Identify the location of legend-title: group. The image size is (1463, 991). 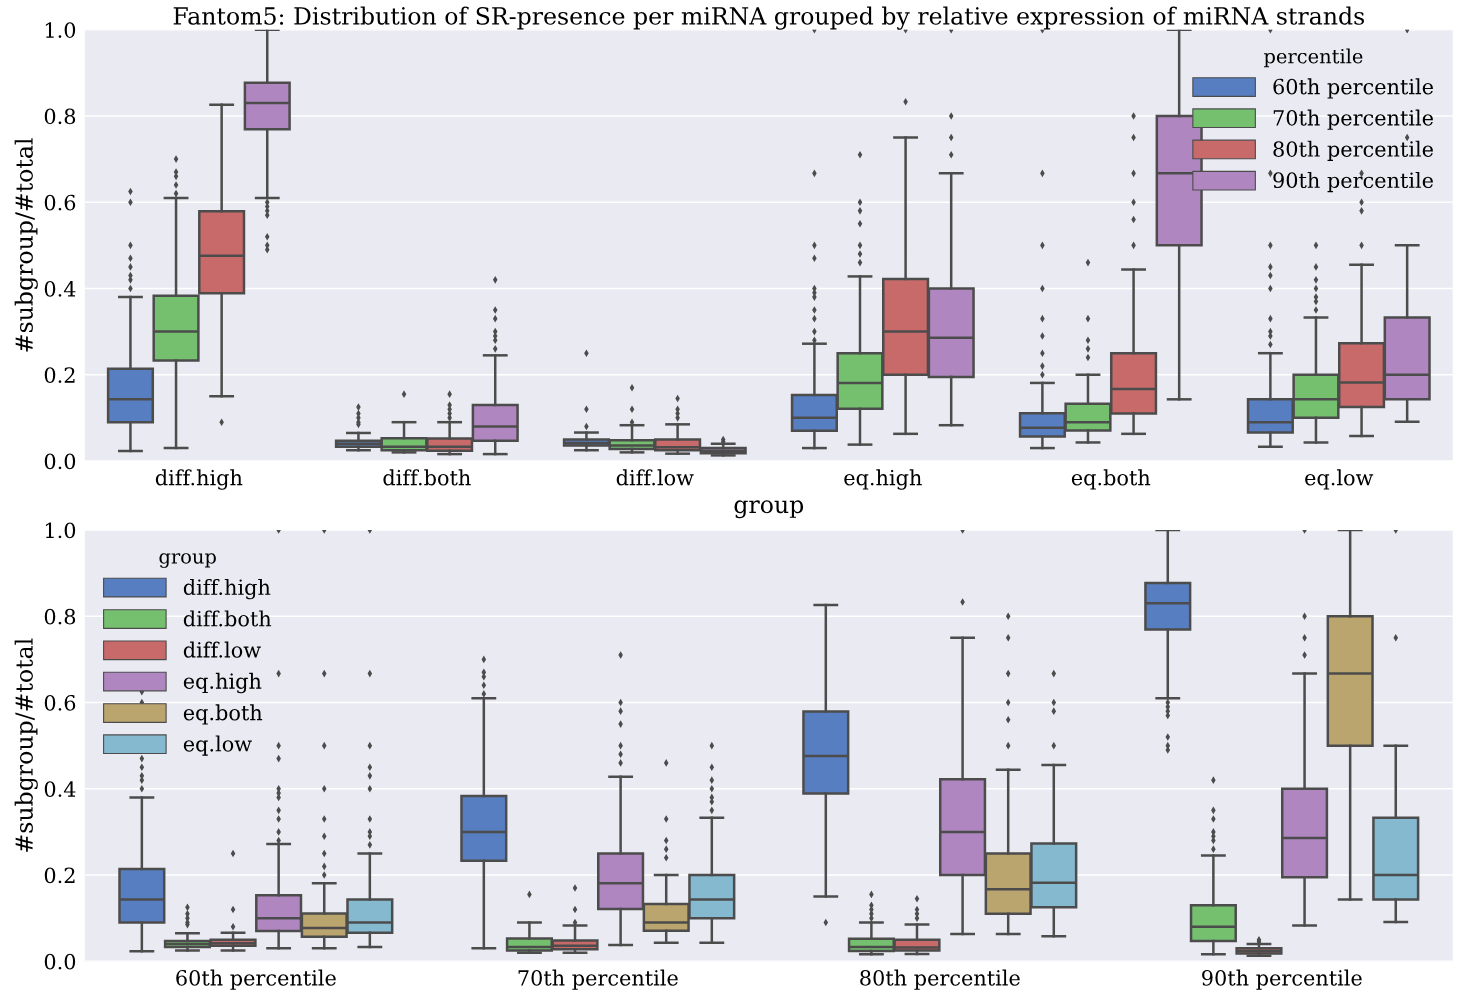
(187, 560).